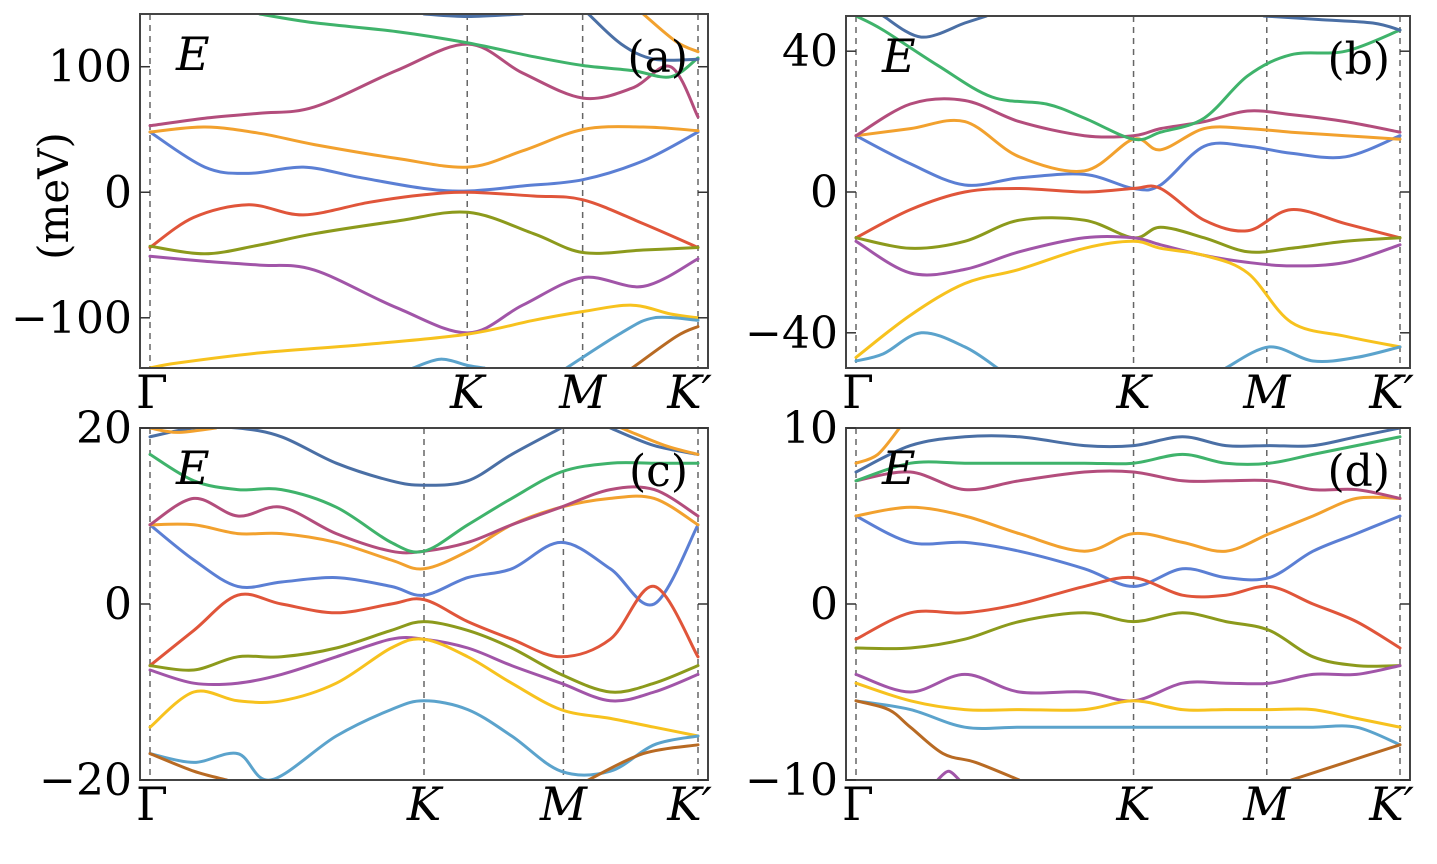 This screenshot has width=1437, height=864. I want to click on y-tick-label: −10, so click(791, 780).